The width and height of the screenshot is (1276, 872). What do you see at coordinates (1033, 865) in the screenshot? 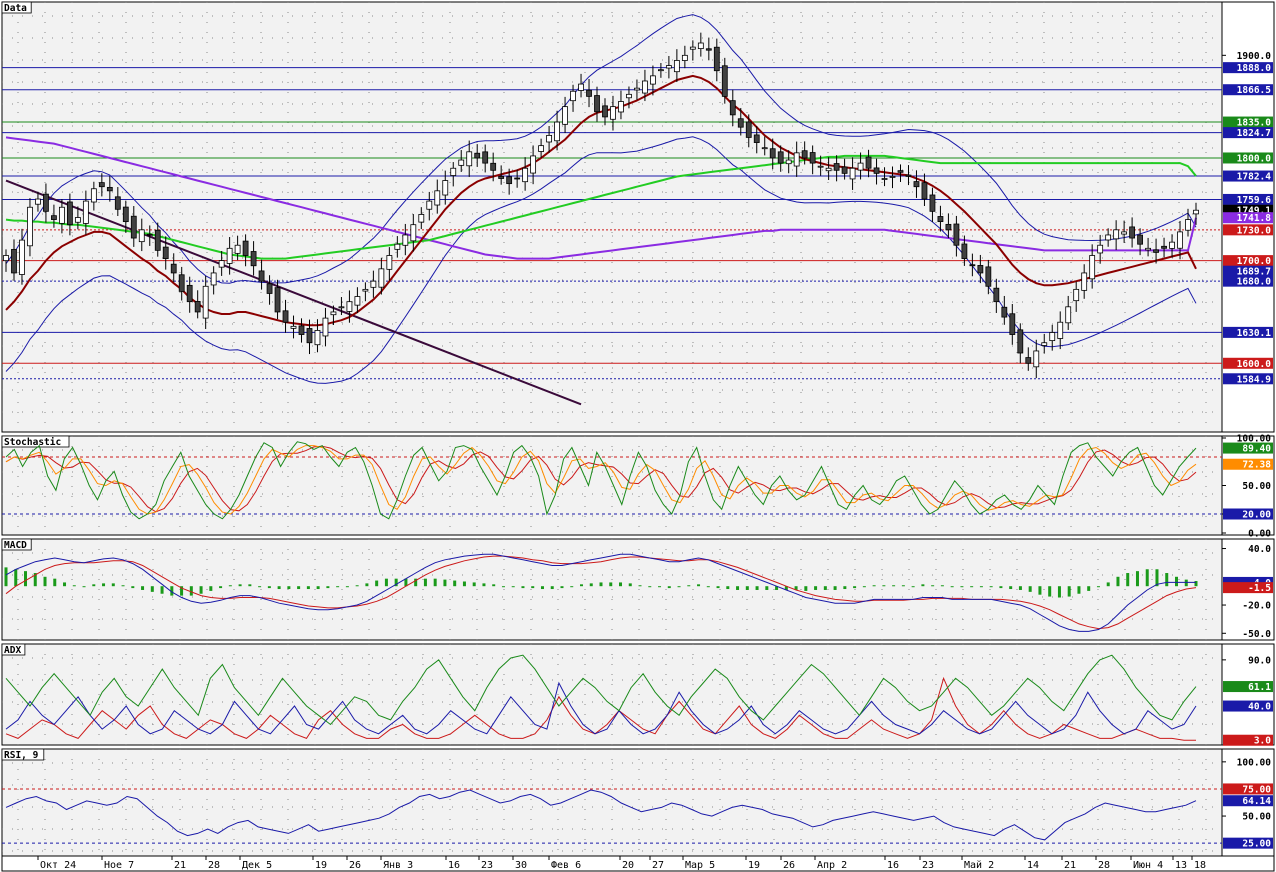
I see `x-axis-label: 14` at bounding box center [1033, 865].